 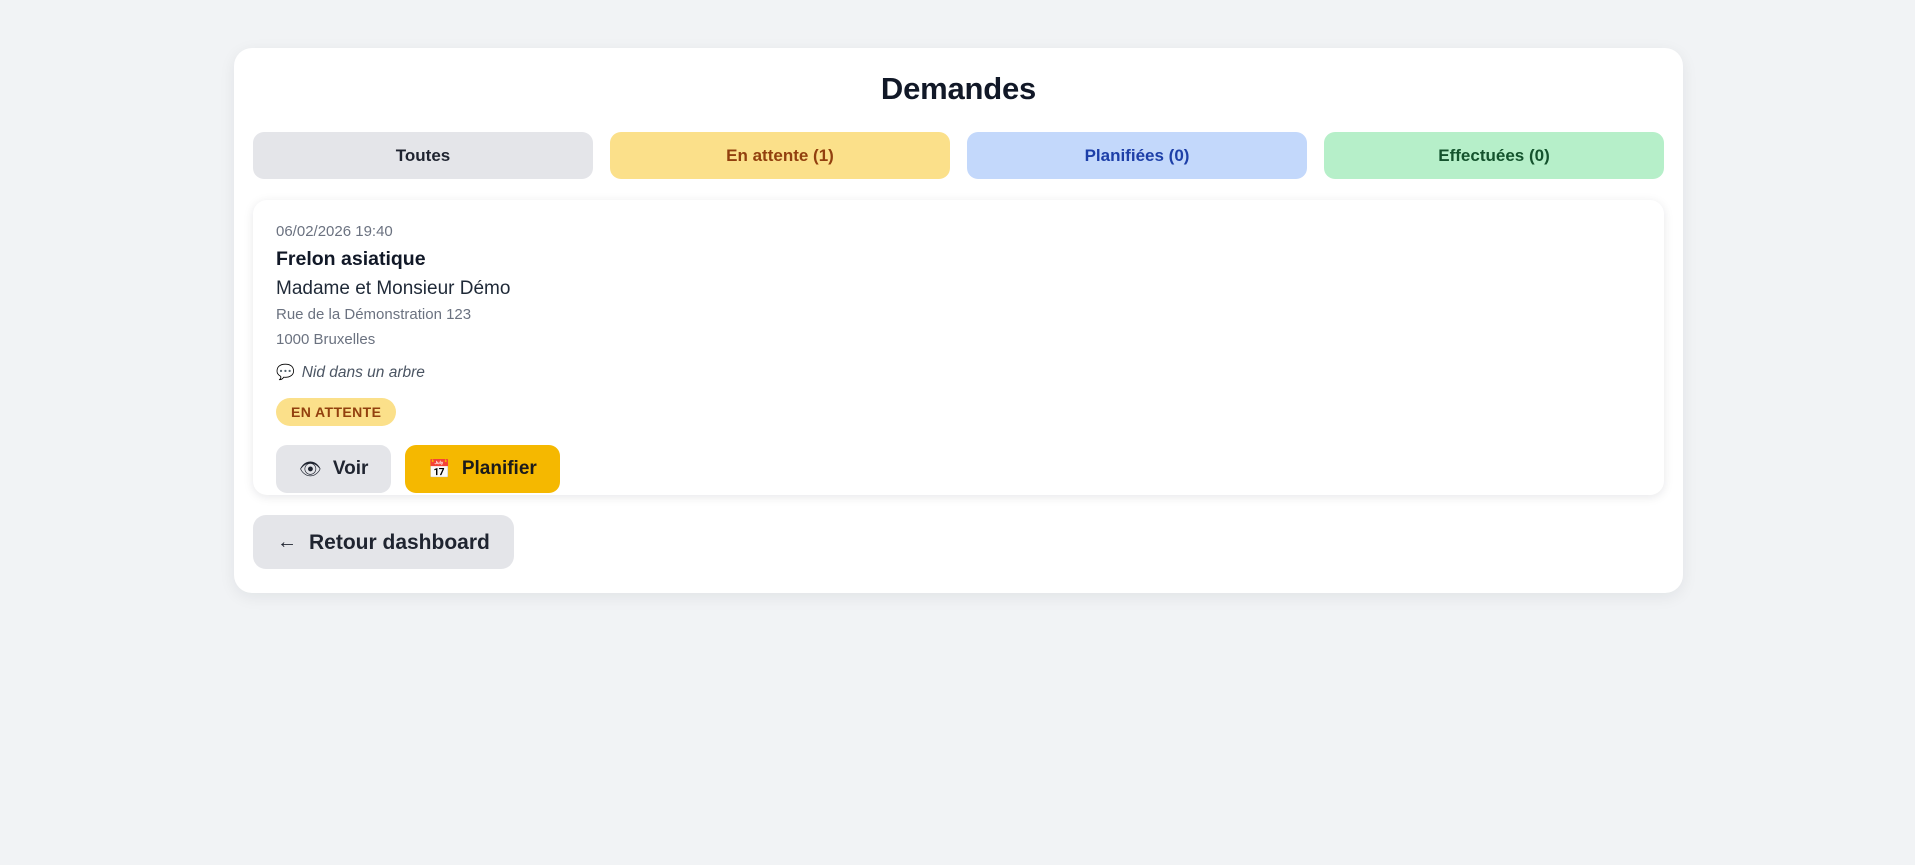 What do you see at coordinates (1137, 155) in the screenshot?
I see `tab-planifiees: Planifiées (0)` at bounding box center [1137, 155].